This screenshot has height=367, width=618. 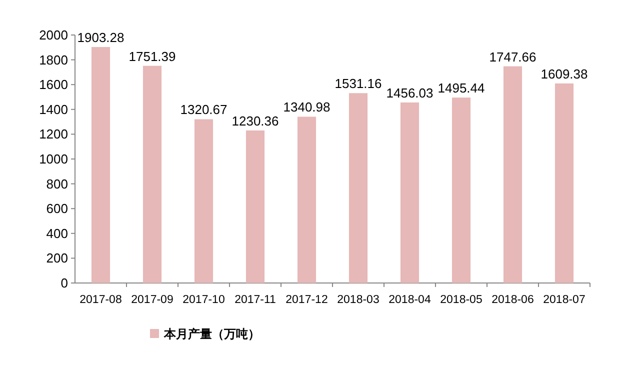 I want to click on data-label: 1495.44, so click(x=461, y=88).